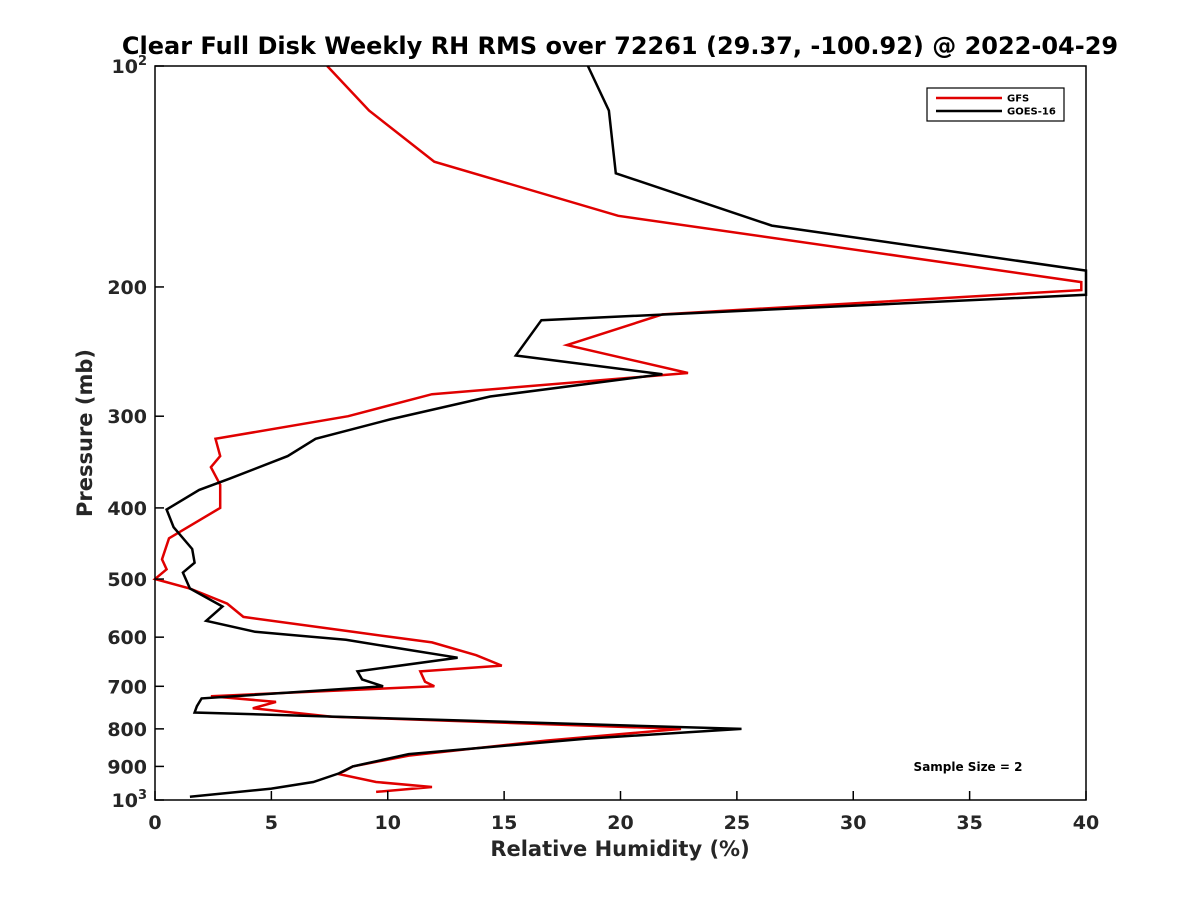 This screenshot has height=900, width=1200. Describe the element at coordinates (1031, 112) in the screenshot. I see `legend-label: GOES-16` at that location.